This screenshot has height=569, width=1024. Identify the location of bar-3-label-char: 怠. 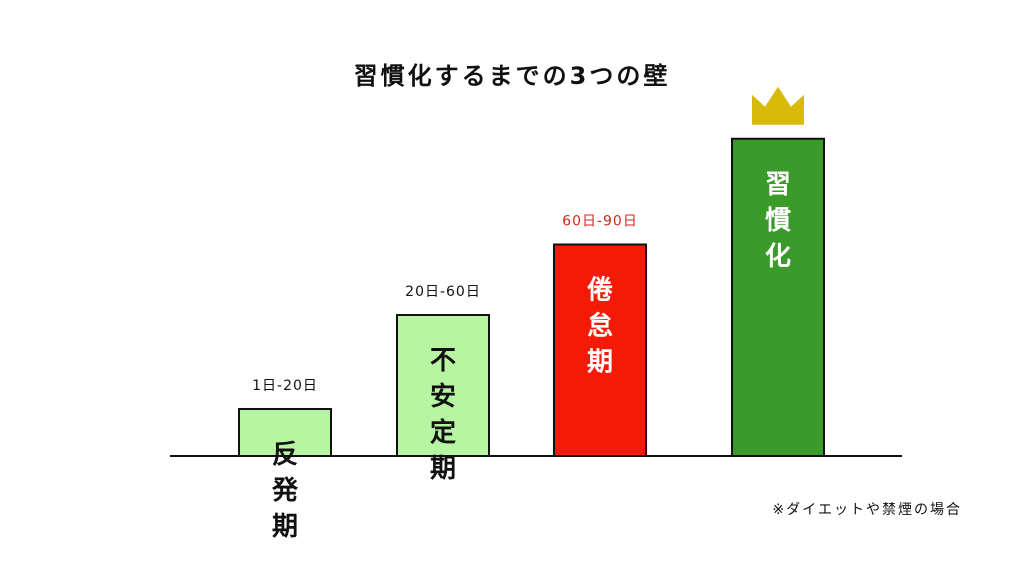
(600, 326).